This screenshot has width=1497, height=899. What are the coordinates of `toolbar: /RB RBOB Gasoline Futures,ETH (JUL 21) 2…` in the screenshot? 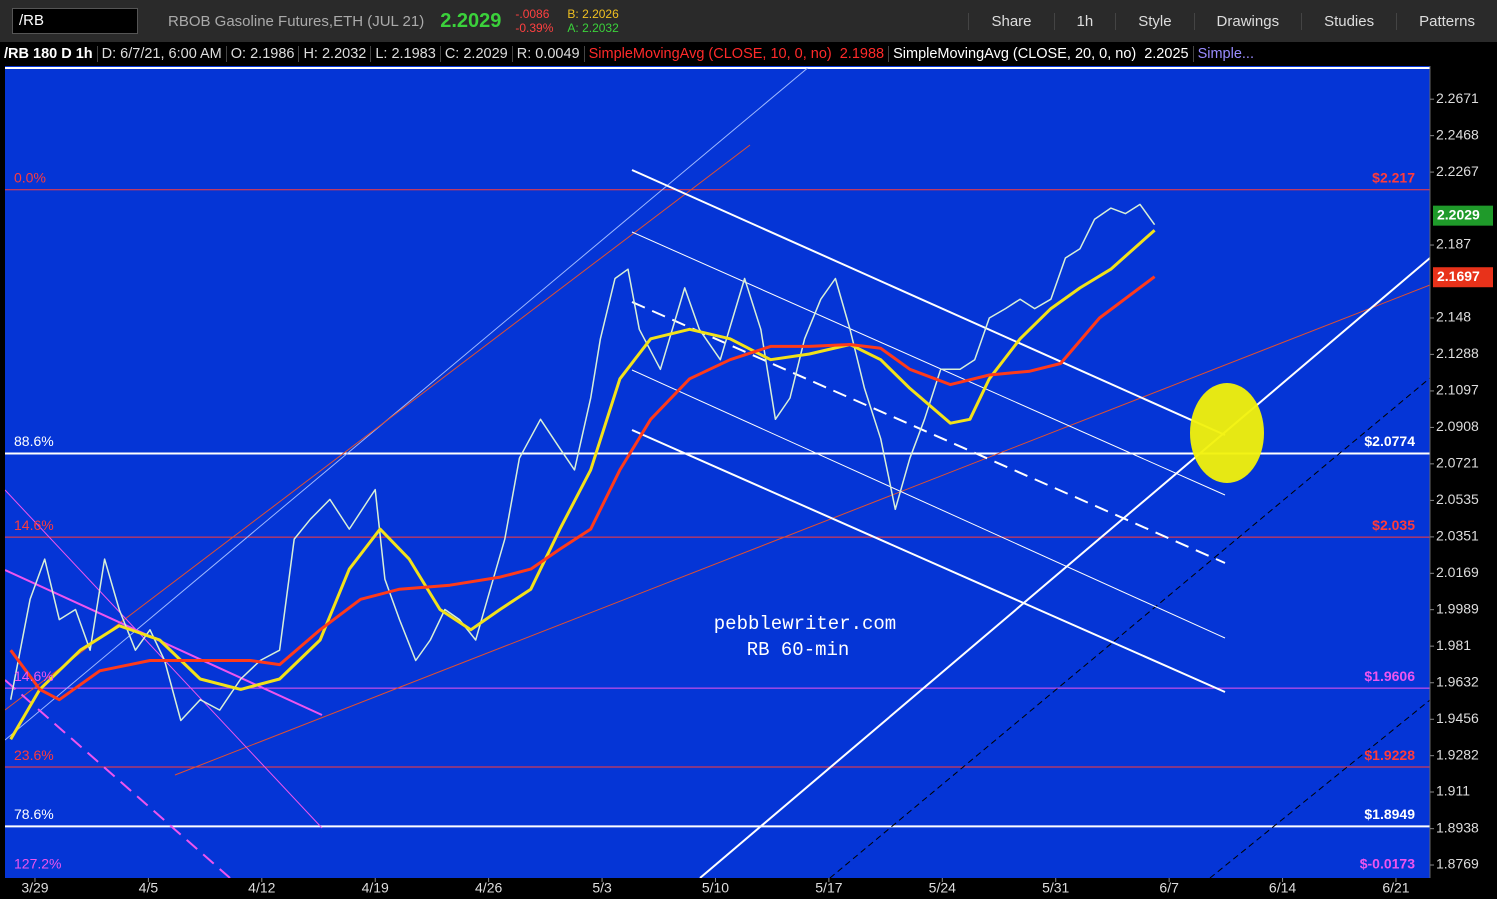 It's located at (748, 21).